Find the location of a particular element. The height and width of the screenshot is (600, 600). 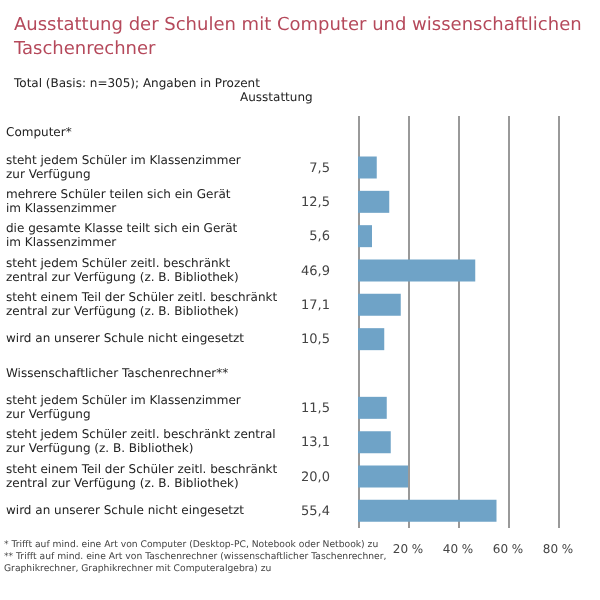

chart-title: Ausstattung der Schulen mit Computer und wissenschaftlichen Taschenrechner is located at coordinates (297, 38).